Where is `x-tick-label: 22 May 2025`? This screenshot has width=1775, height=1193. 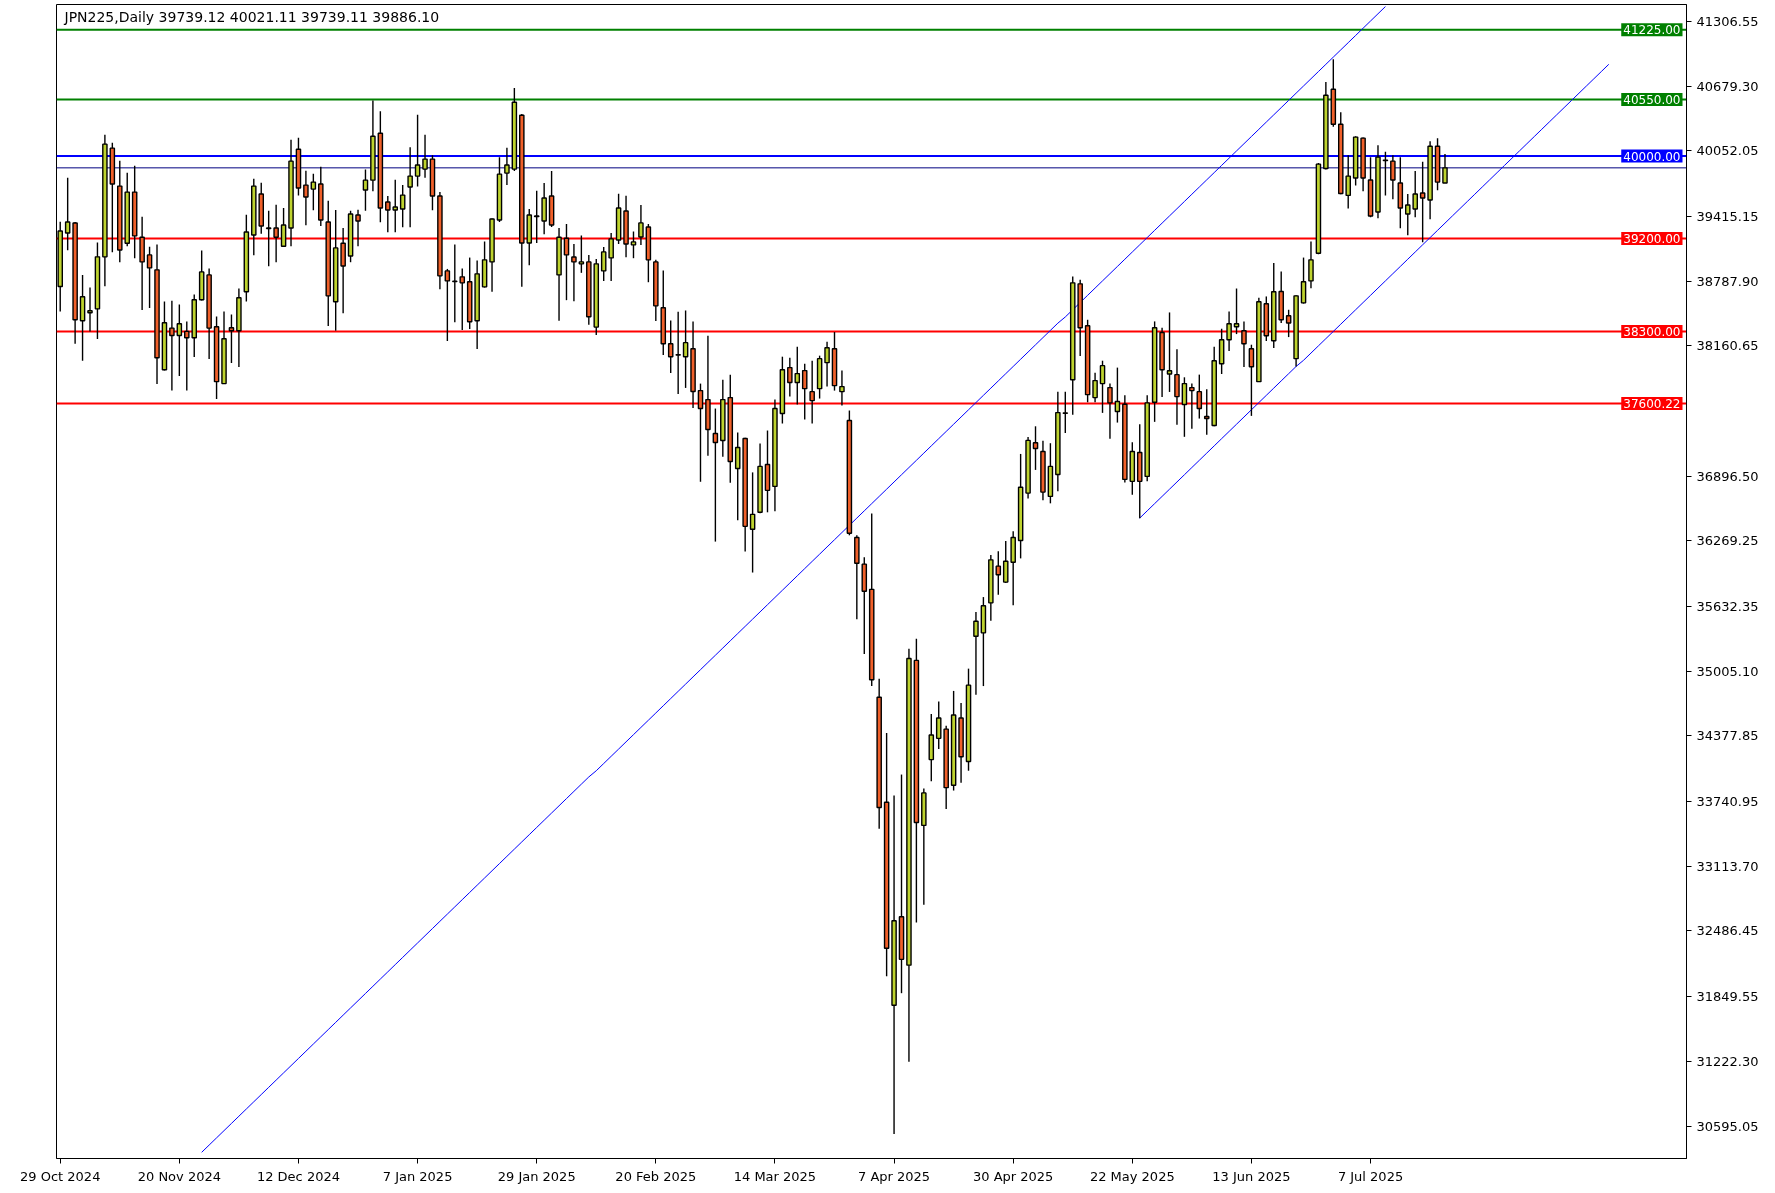 x-tick-label: 22 May 2025 is located at coordinates (1132, 1176).